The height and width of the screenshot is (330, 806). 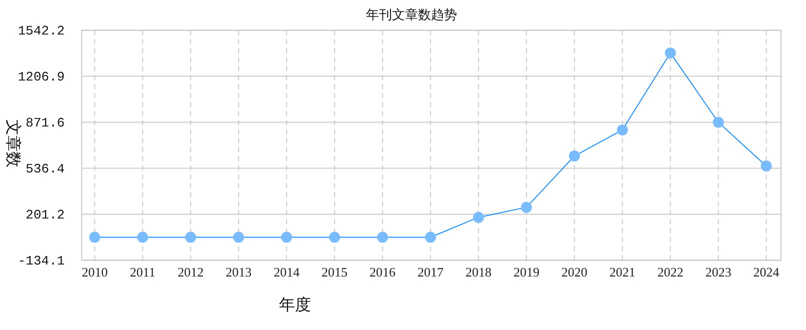 I want to click on ytick: 536.4, so click(x=45, y=168).